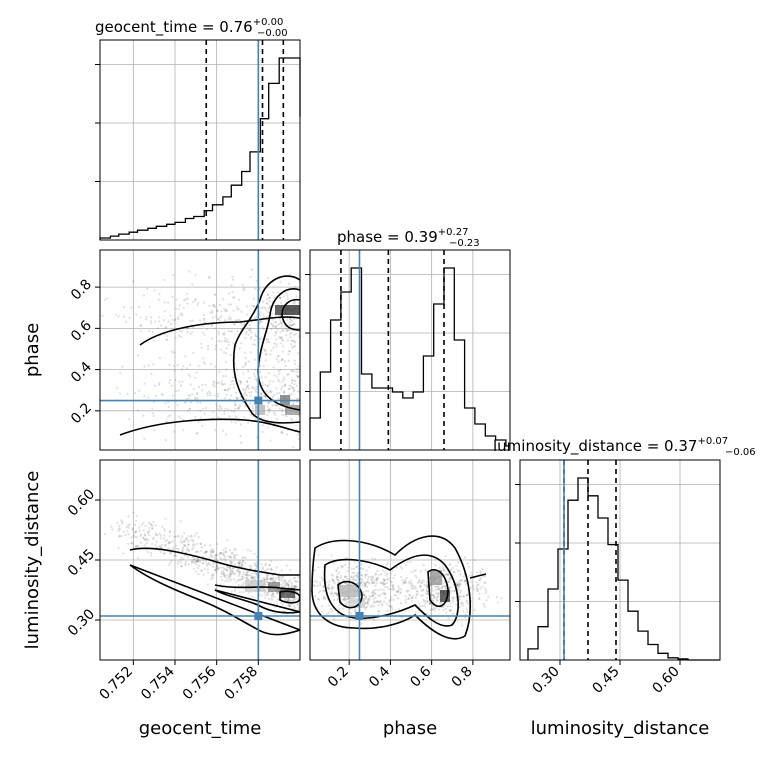  What do you see at coordinates (200, 358) in the screenshot?
I see `scatter-geocent-phase` at bounding box center [200, 358].